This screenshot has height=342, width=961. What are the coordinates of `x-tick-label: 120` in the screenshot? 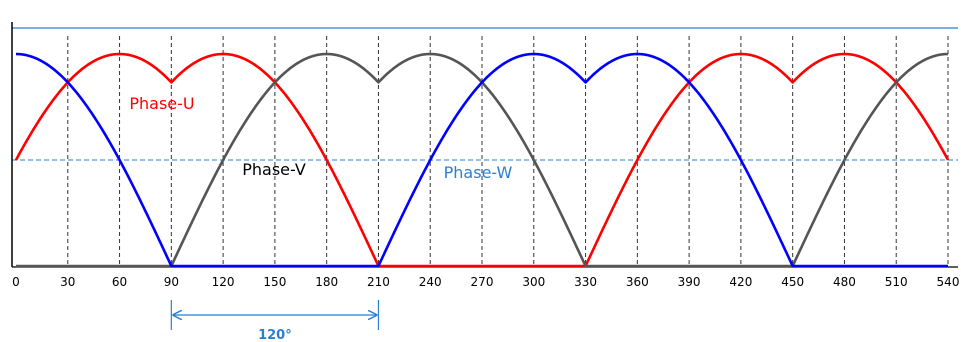 It's located at (223, 282).